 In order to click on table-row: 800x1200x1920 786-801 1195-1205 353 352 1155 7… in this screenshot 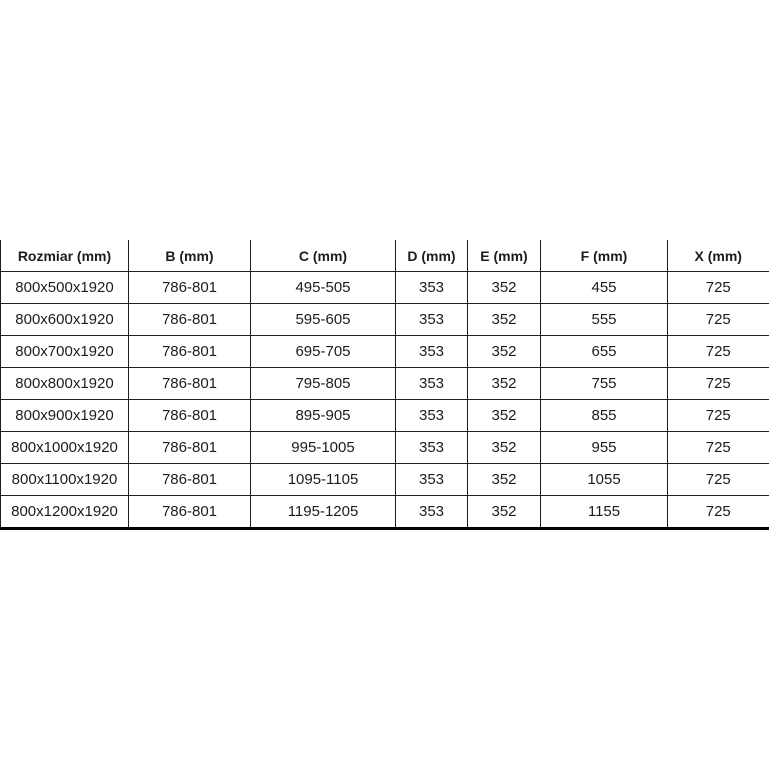, I will do `click(384, 512)`.